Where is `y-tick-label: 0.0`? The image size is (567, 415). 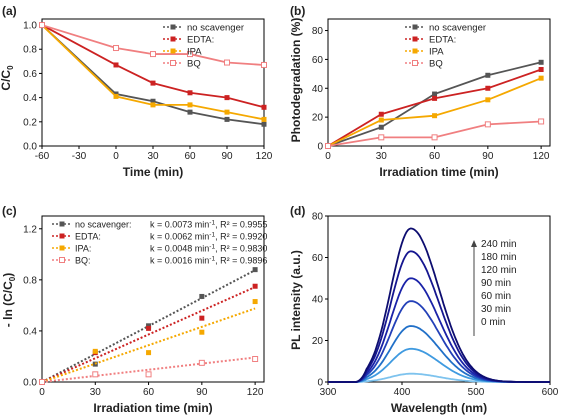
y-tick-label: 0.0 is located at coordinates (30, 383).